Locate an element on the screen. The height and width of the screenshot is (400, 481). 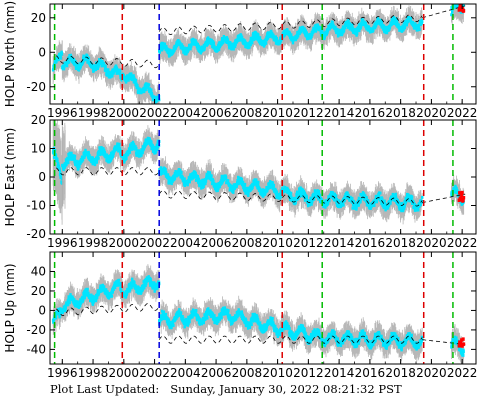
y-tick-label: 40 is located at coordinates (38, 271).